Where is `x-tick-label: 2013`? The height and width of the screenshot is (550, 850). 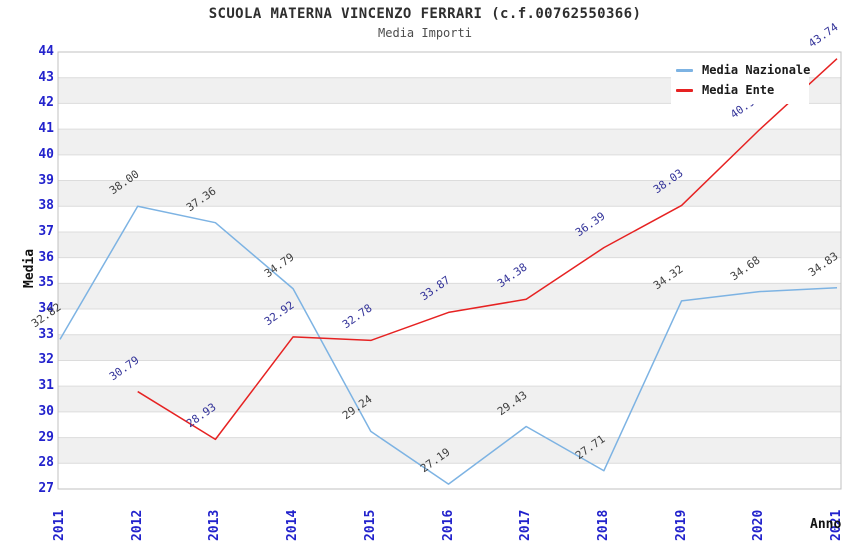
x-tick-label: 2013 is located at coordinates (215, 525).